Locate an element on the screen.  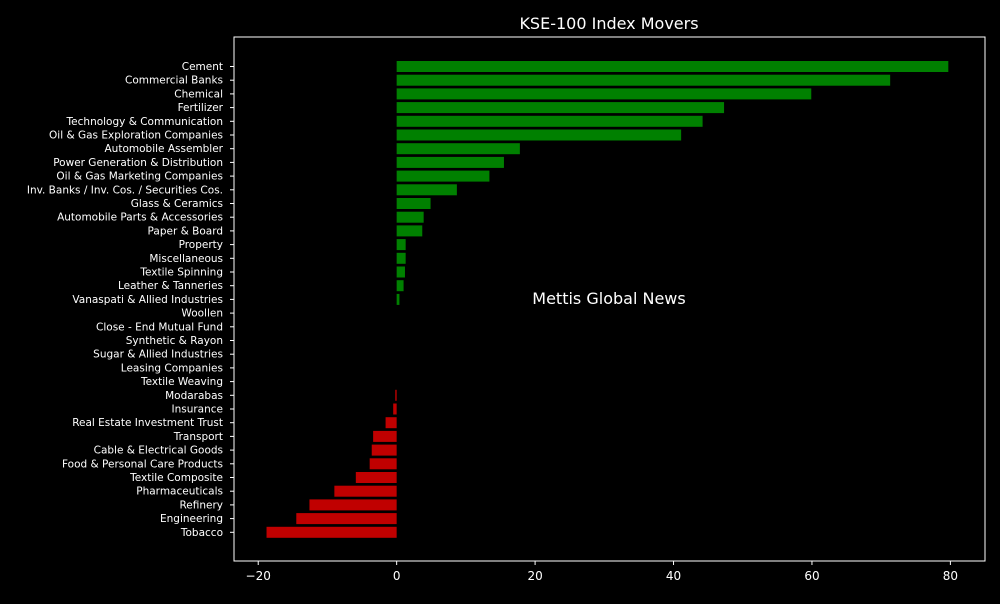
x-tick-label-1: 0 is located at coordinates (397, 576).